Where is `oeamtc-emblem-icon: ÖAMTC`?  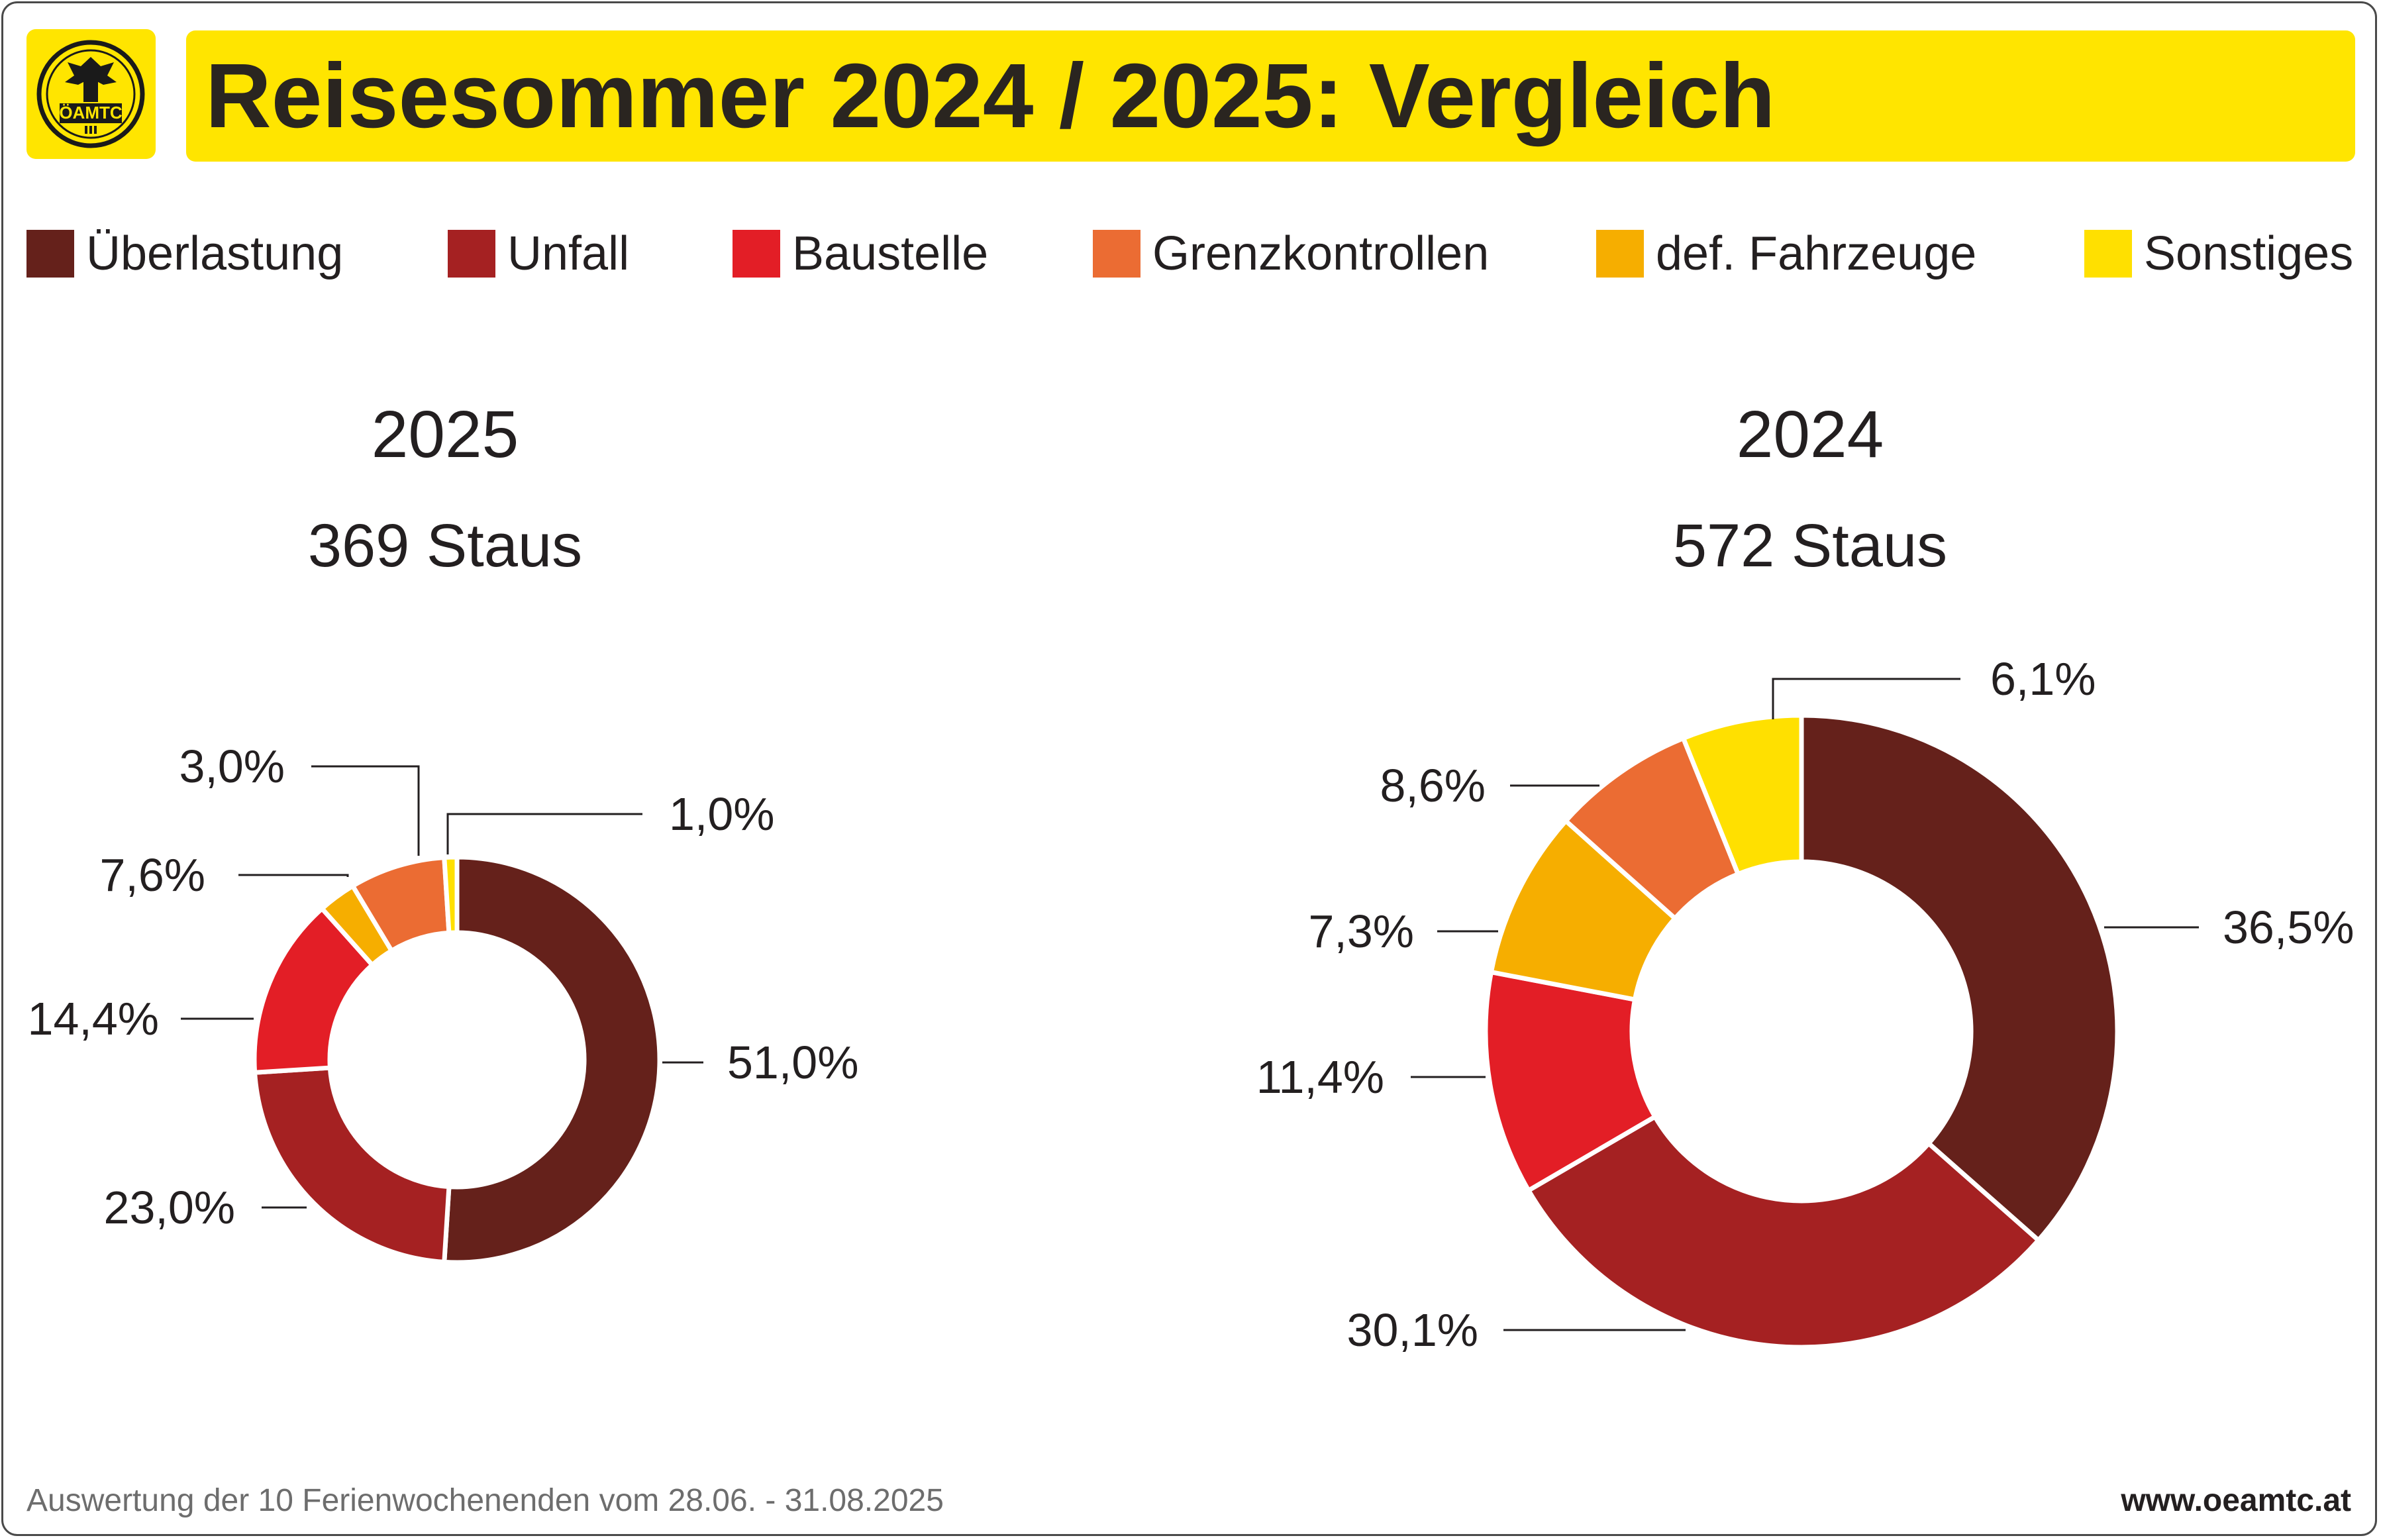
oeamtc-emblem-icon: ÖAMTC is located at coordinates (91, 94).